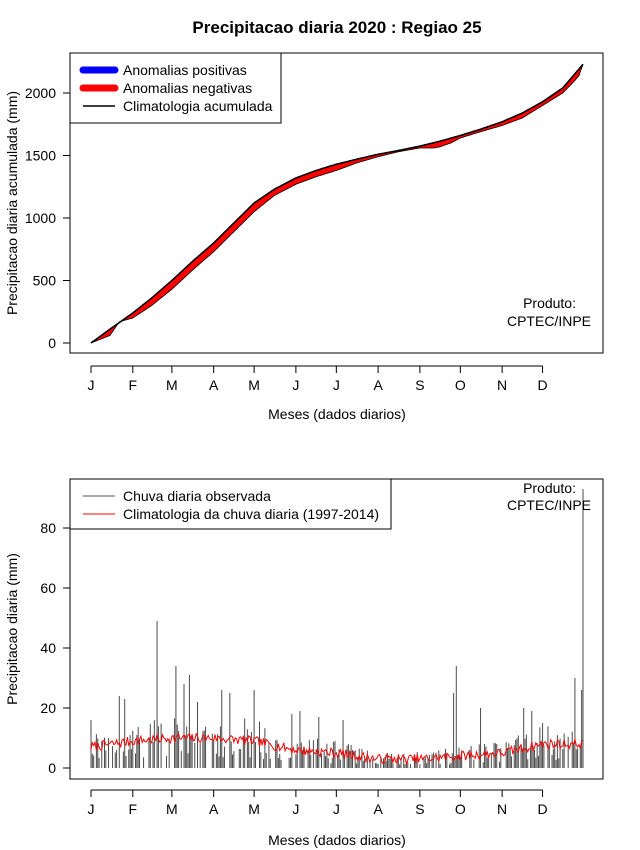 This screenshot has height=850, width=640. Describe the element at coordinates (336, 27) in the screenshot. I see `page-title: Precipitacao diaria 2020 : Regiao 25` at that location.